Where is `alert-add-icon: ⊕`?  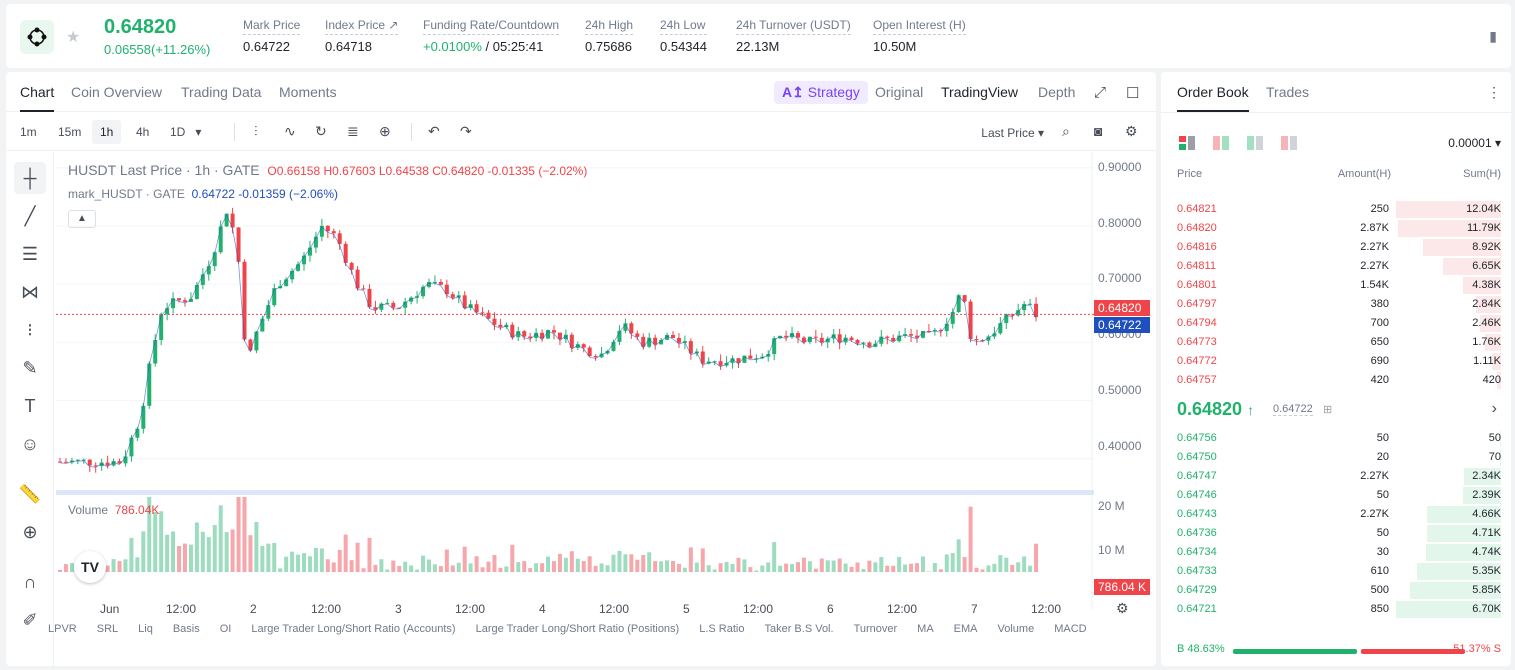 alert-add-icon: ⊕ is located at coordinates (385, 131).